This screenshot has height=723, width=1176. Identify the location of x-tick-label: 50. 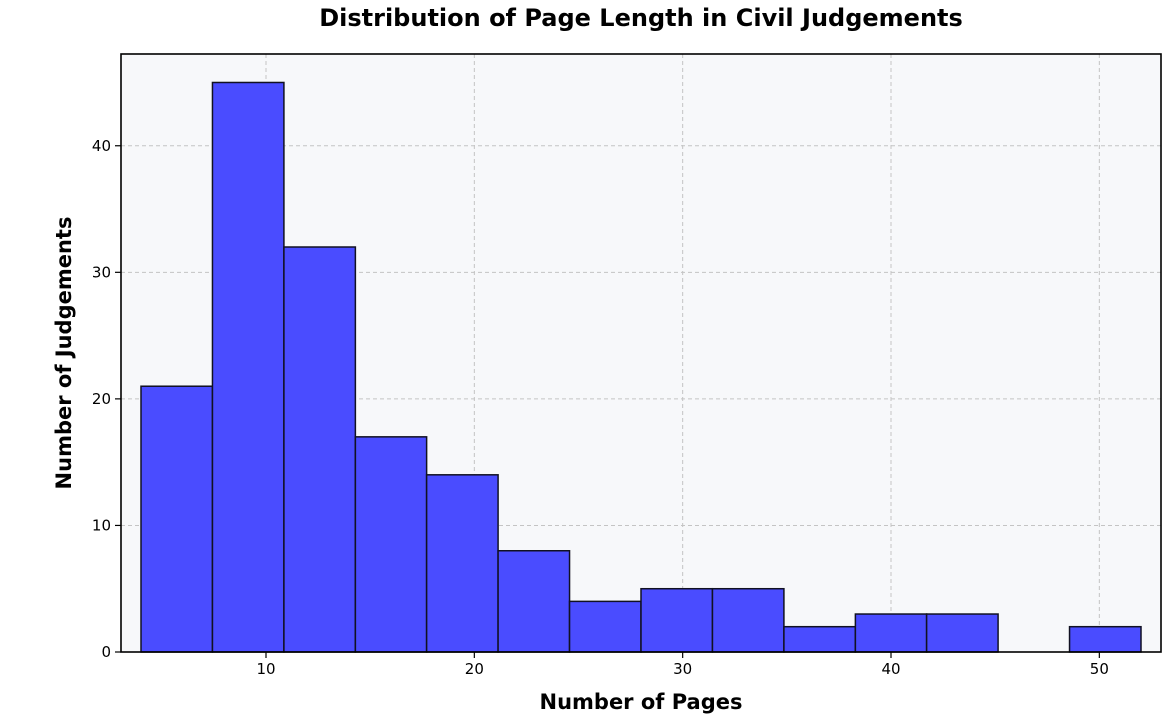
(1099, 669).